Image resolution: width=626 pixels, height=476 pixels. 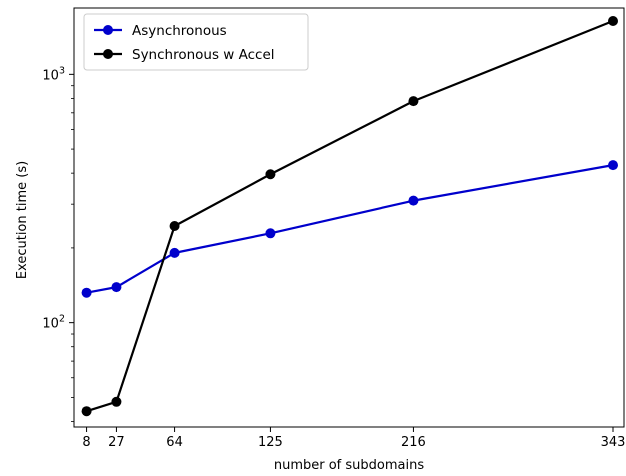 What do you see at coordinates (22, 220) in the screenshot?
I see `y-axis-label: Execution time (s)` at bounding box center [22, 220].